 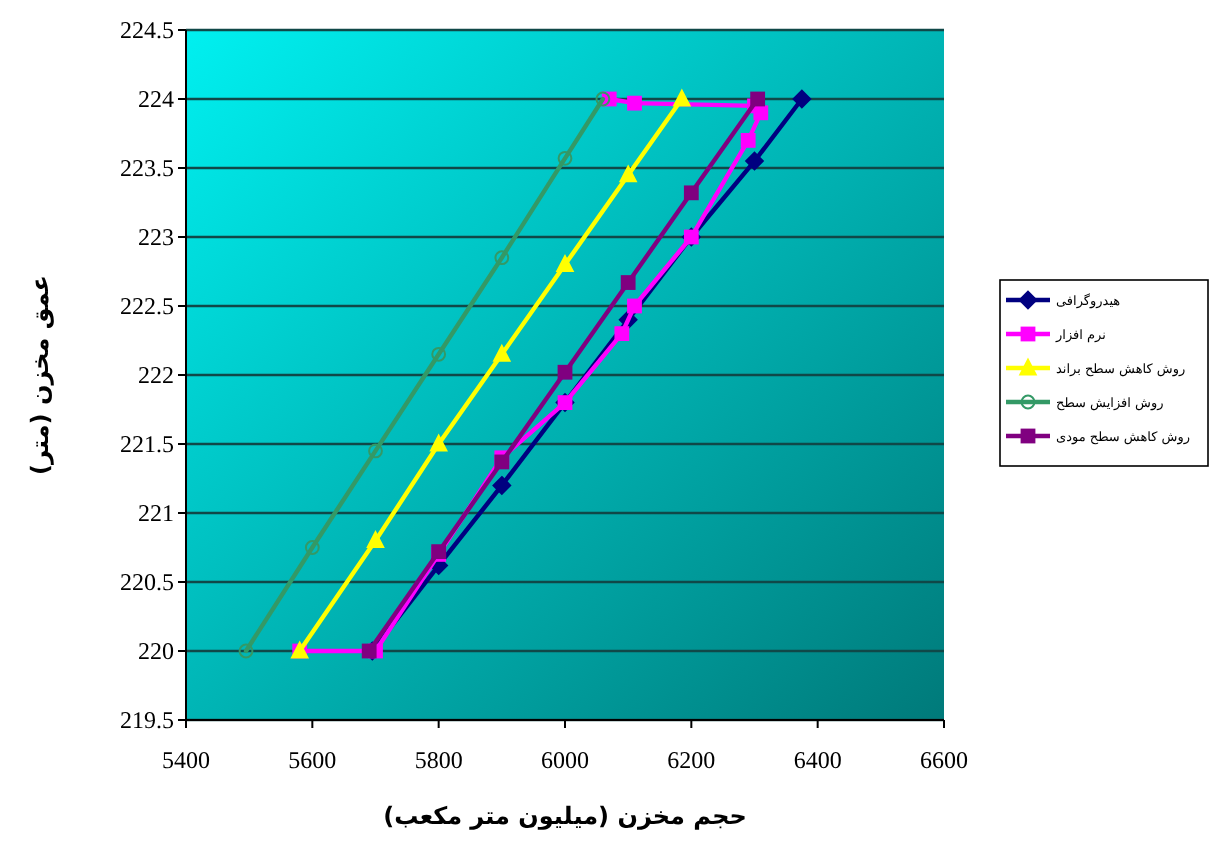 What do you see at coordinates (147, 582) in the screenshot?
I see `y-tick-label: 220.5` at bounding box center [147, 582].